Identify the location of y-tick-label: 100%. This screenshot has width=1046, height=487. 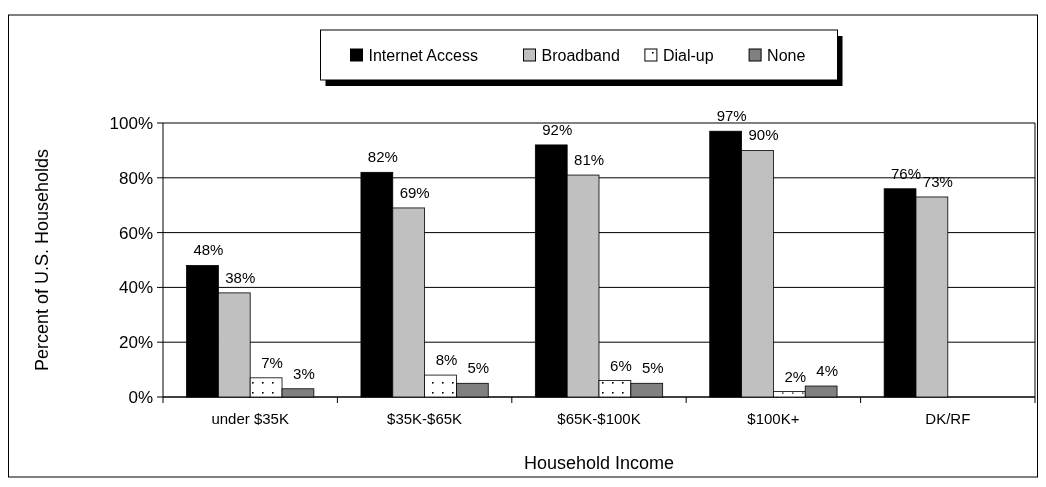
(131, 123).